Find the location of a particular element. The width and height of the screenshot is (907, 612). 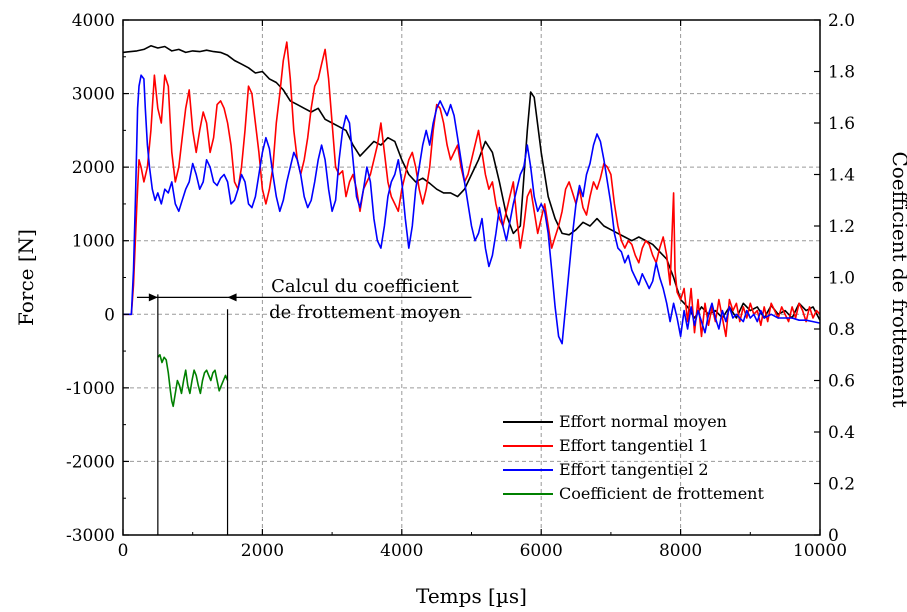

series-line-coefficient-de-frottement is located at coordinates (193, 381).